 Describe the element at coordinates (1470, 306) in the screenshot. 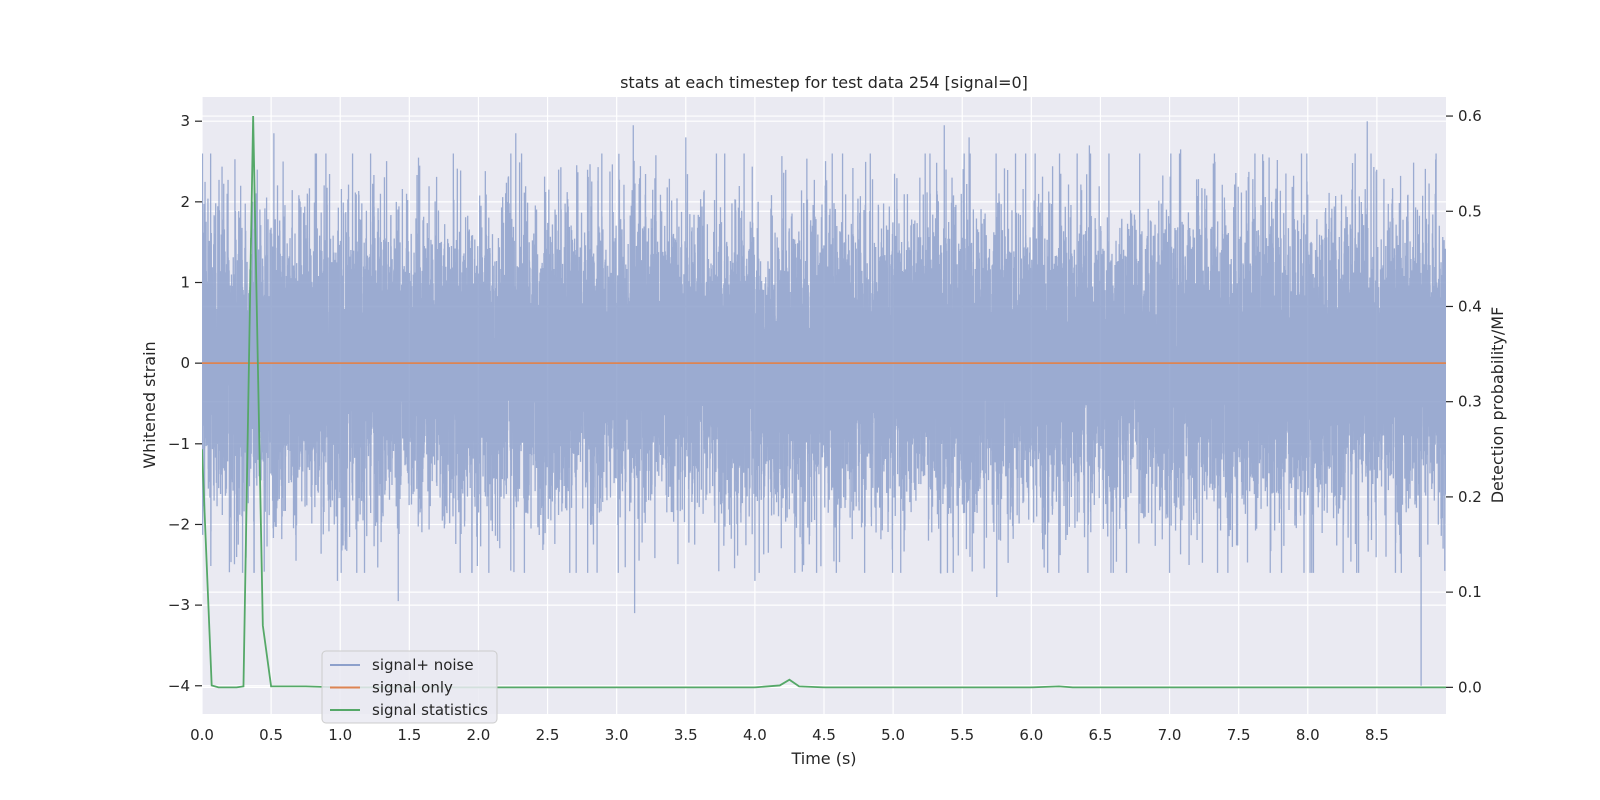

I see `y2-tick-label: 0.4` at that location.